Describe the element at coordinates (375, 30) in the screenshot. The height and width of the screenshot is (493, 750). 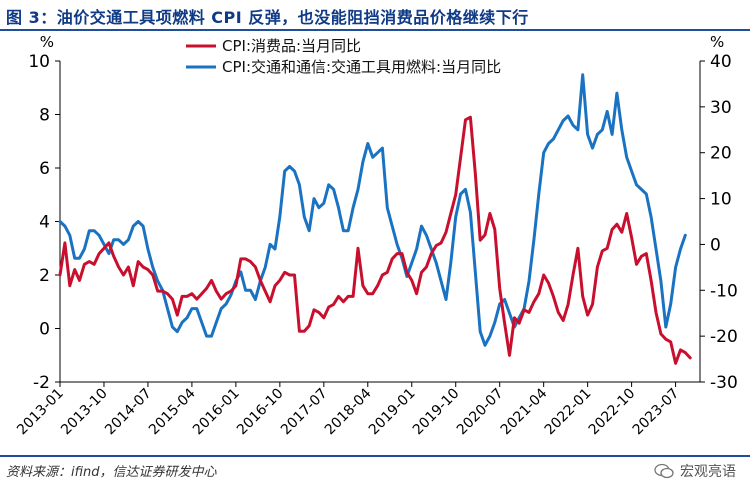
I see `title-rule` at that location.